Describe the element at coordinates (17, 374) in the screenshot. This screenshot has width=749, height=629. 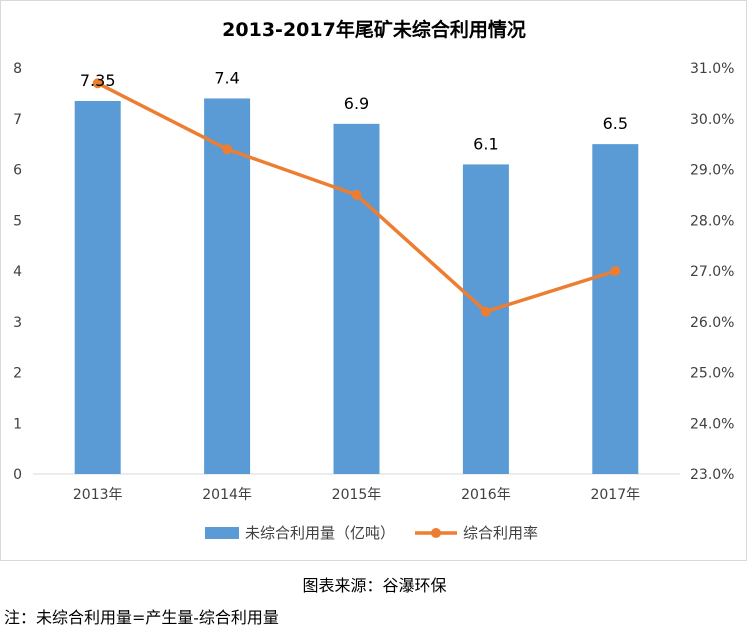
I see `y-left-tick-label: 2` at that location.